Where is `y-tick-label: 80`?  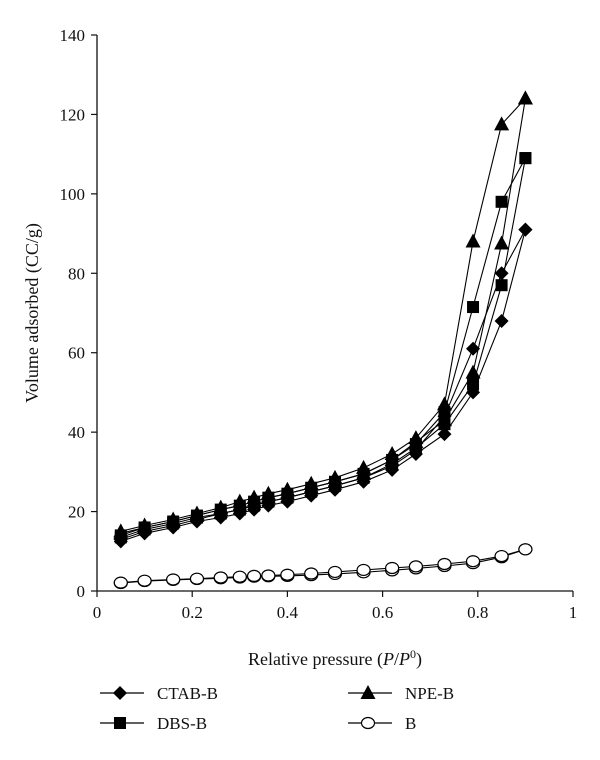
y-tick-label: 80 is located at coordinates (76, 273).